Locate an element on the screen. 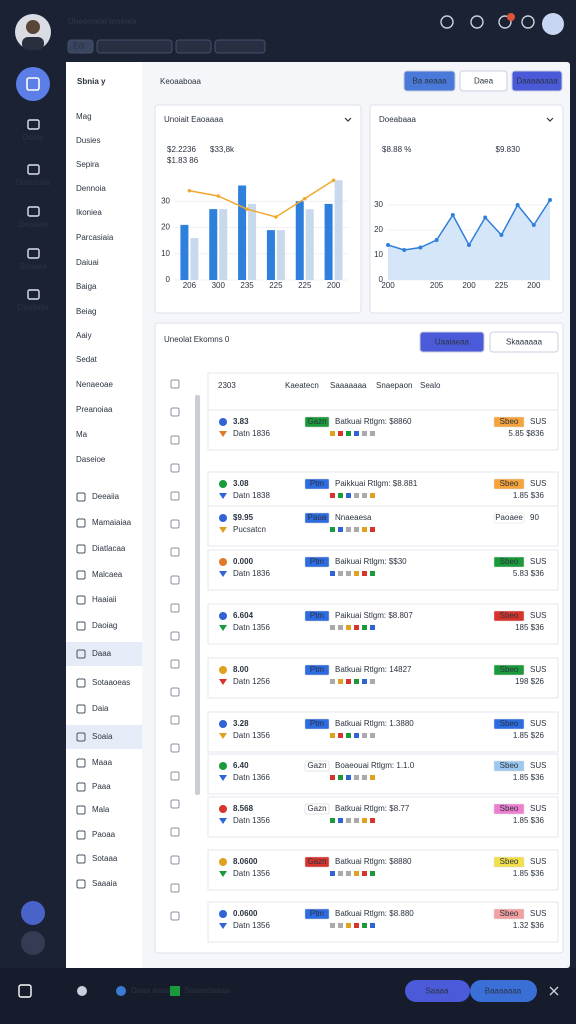 The image size is (576, 1024). row-number: 8.00 is located at coordinates (241, 669).